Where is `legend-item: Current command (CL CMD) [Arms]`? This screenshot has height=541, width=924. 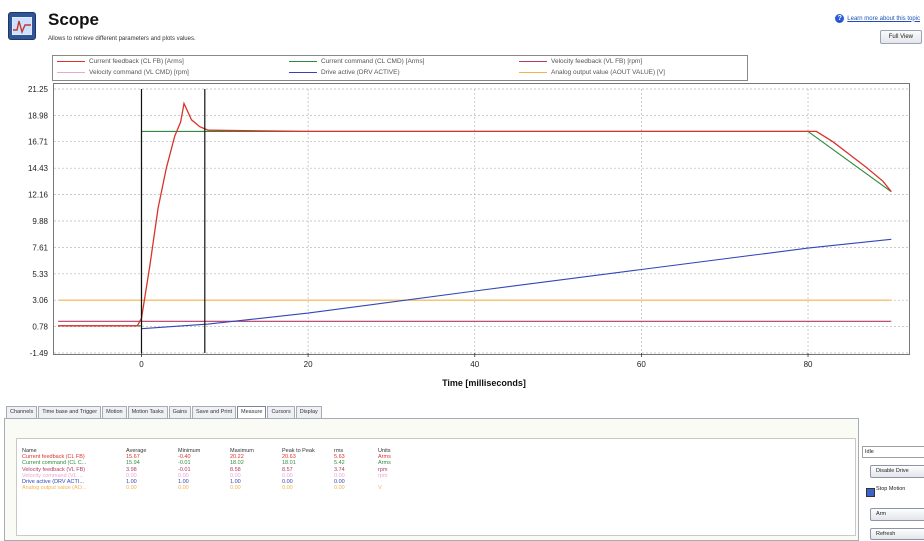
legend-item: Current command (CL CMD) [Arms] is located at coordinates (356, 61).